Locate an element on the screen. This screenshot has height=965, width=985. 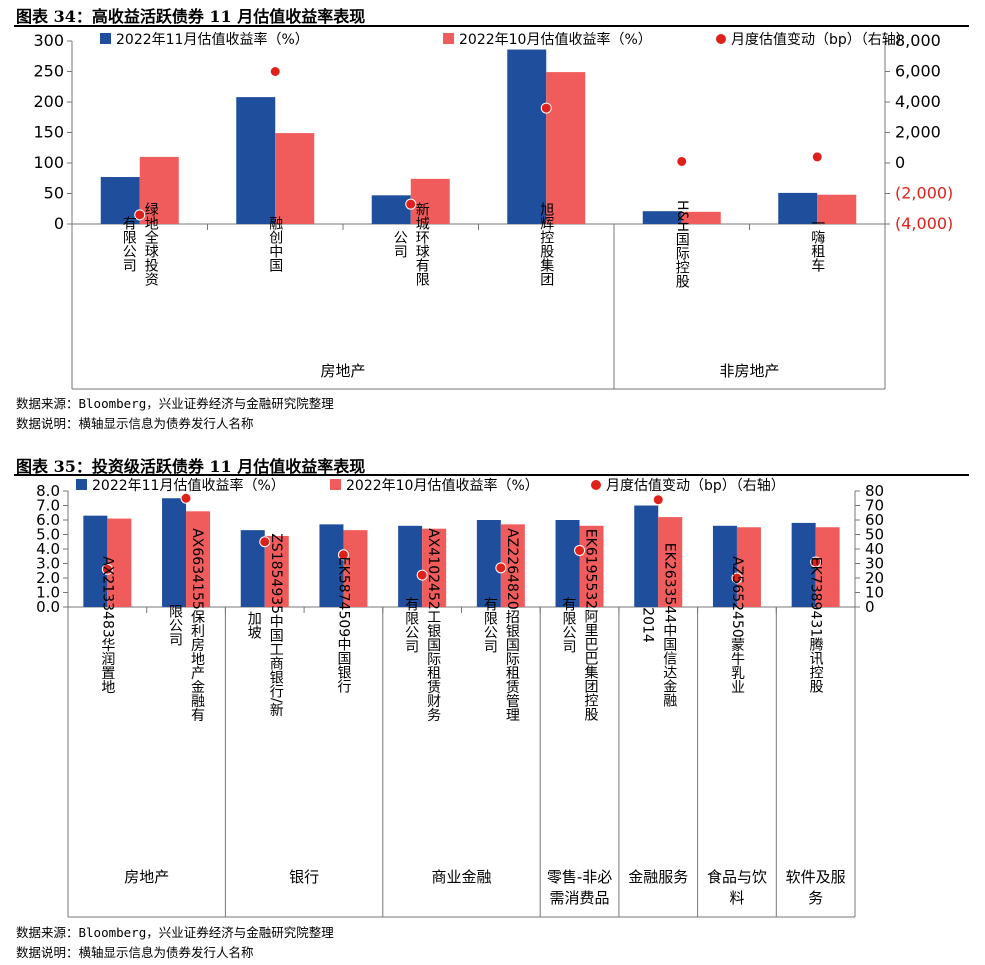
right-tick-label: 0 is located at coordinates (900, 162).